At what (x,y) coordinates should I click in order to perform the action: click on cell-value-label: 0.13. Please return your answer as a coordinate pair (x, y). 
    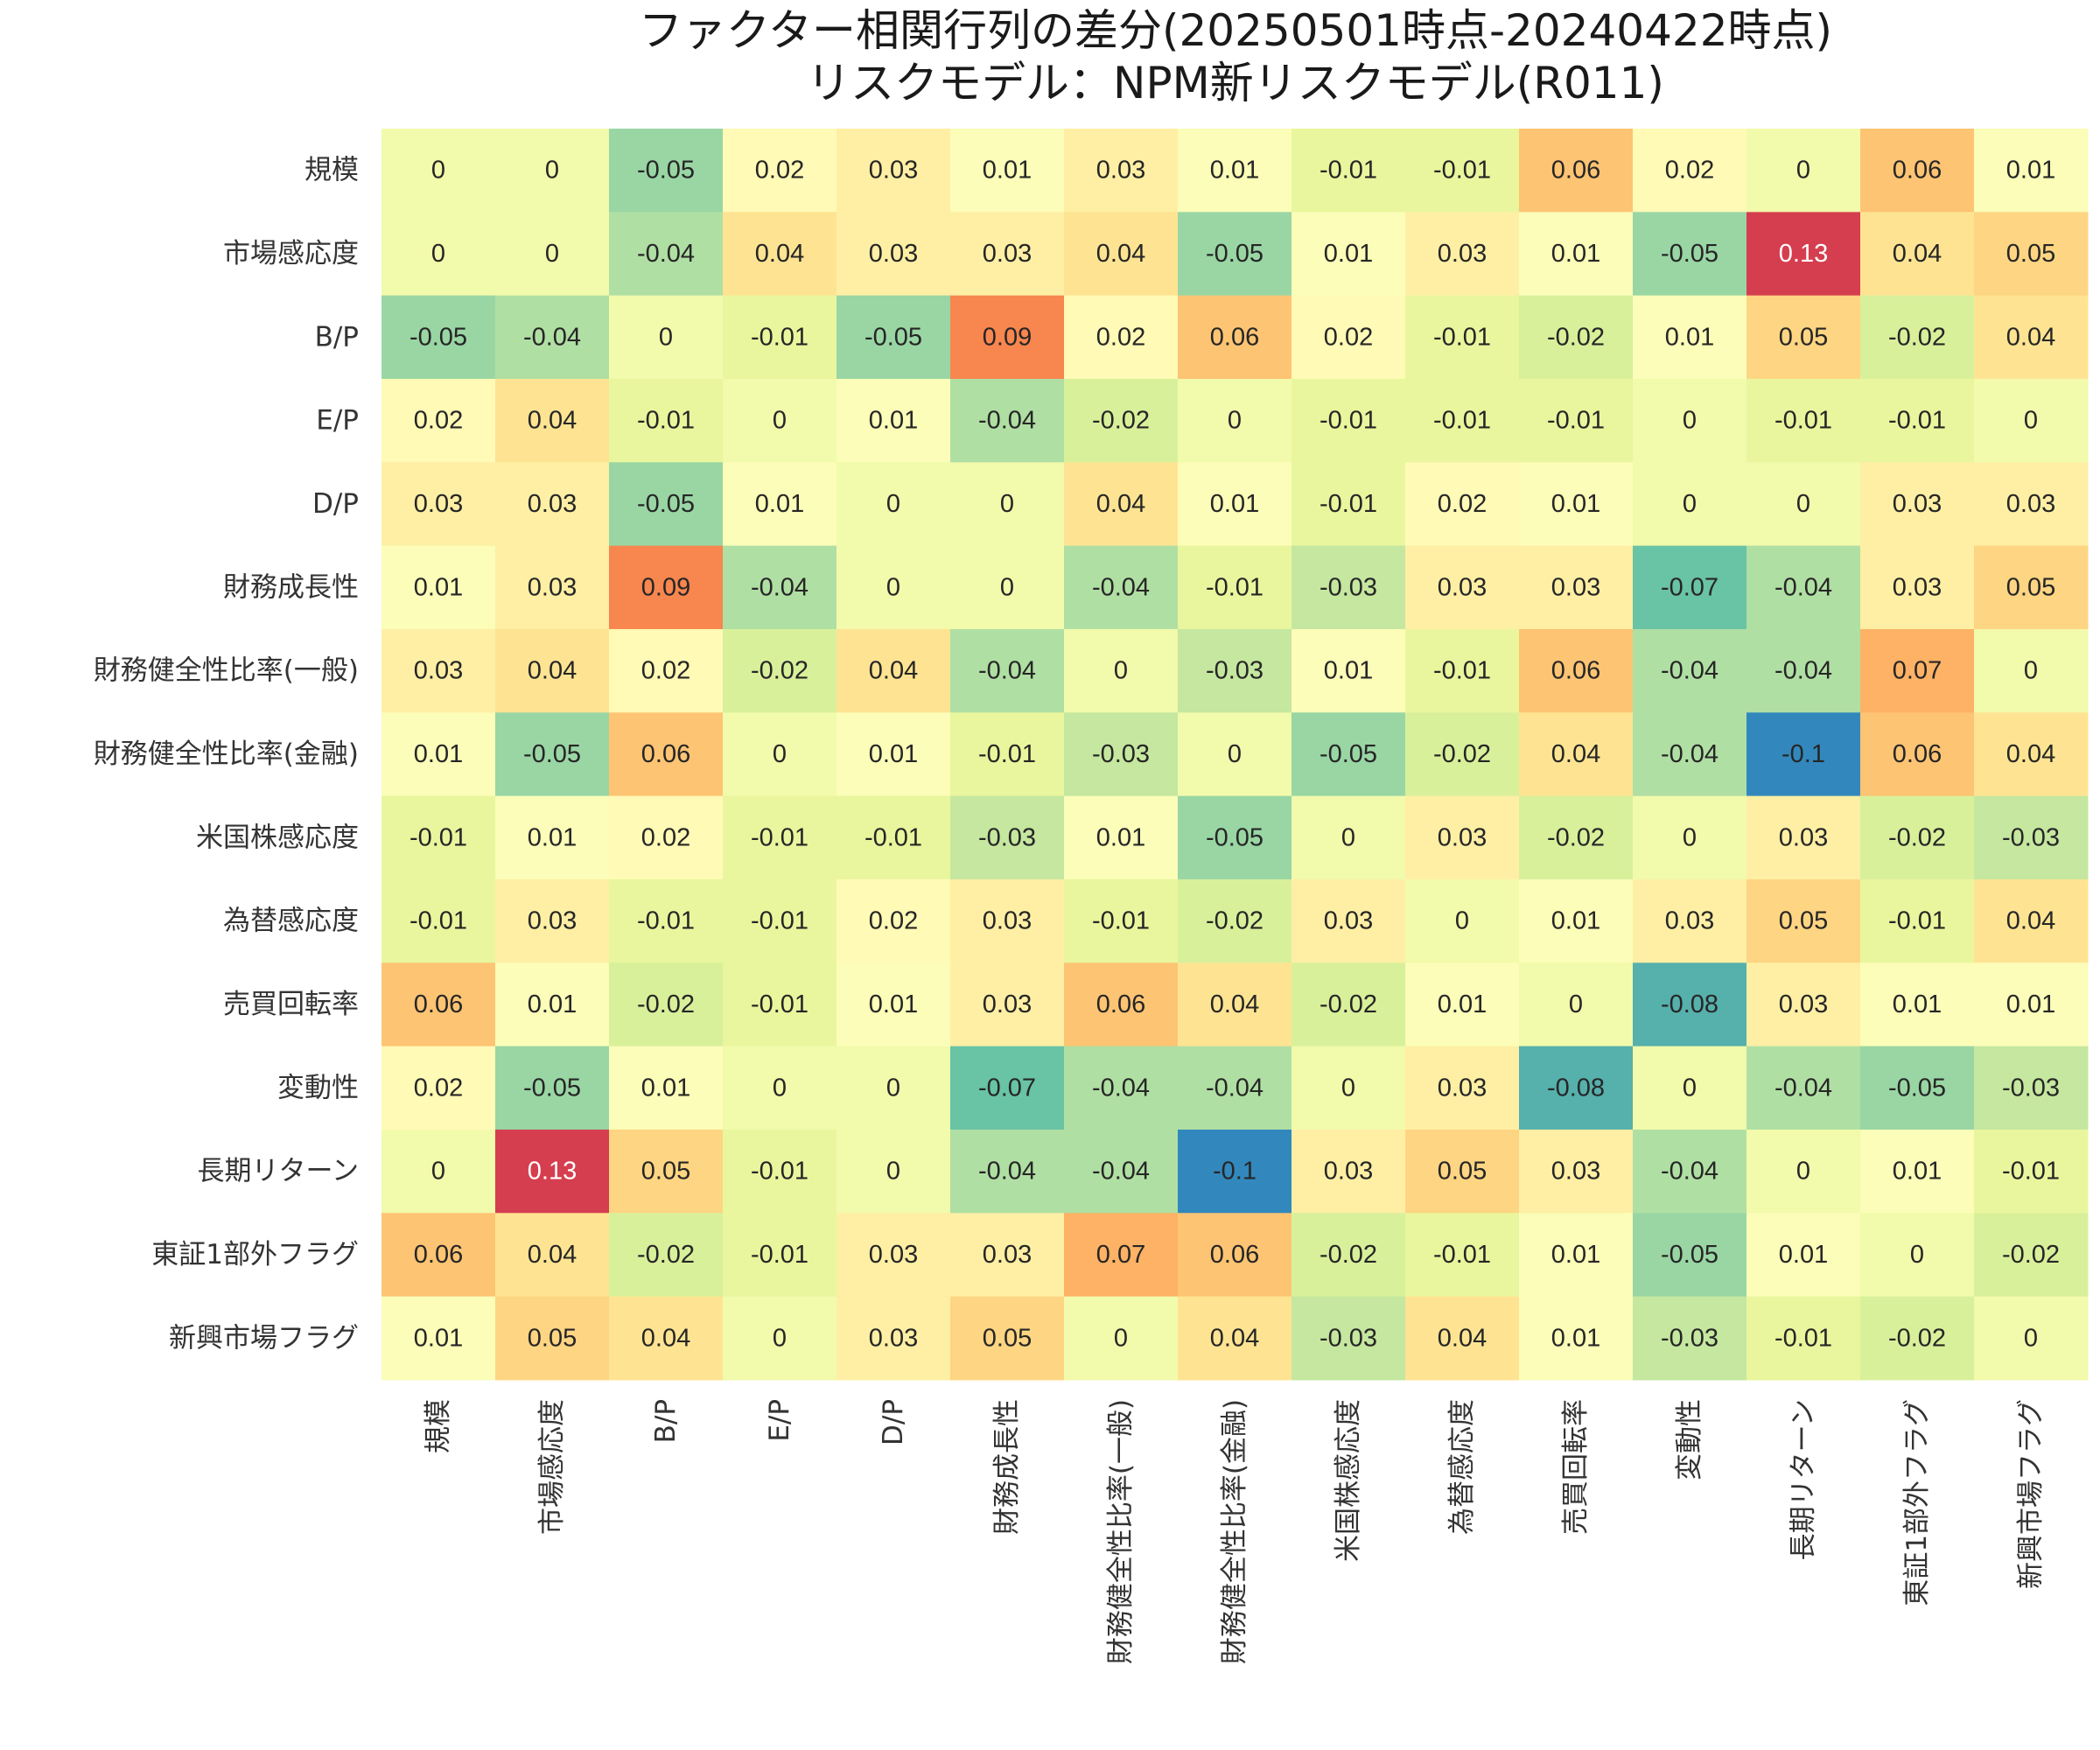
    Looking at the image, I should click on (1803, 254).